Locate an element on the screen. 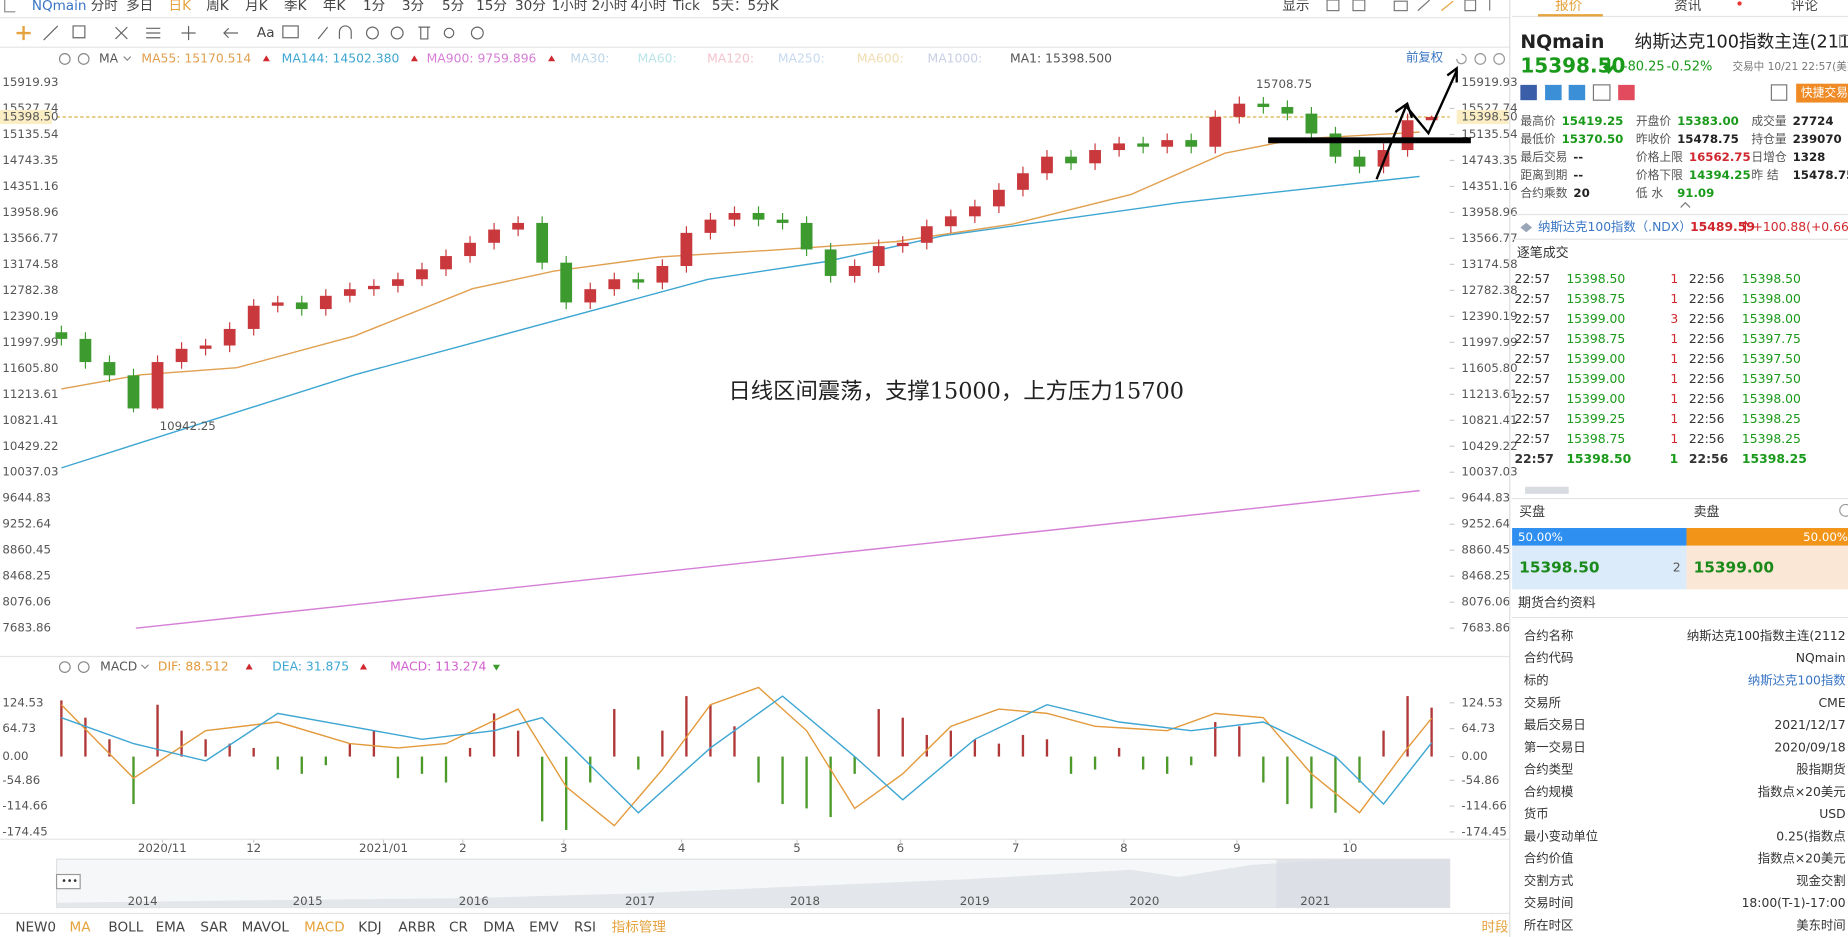 The width and height of the screenshot is (1848, 937). magnet-tool is located at coordinates (345, 32).